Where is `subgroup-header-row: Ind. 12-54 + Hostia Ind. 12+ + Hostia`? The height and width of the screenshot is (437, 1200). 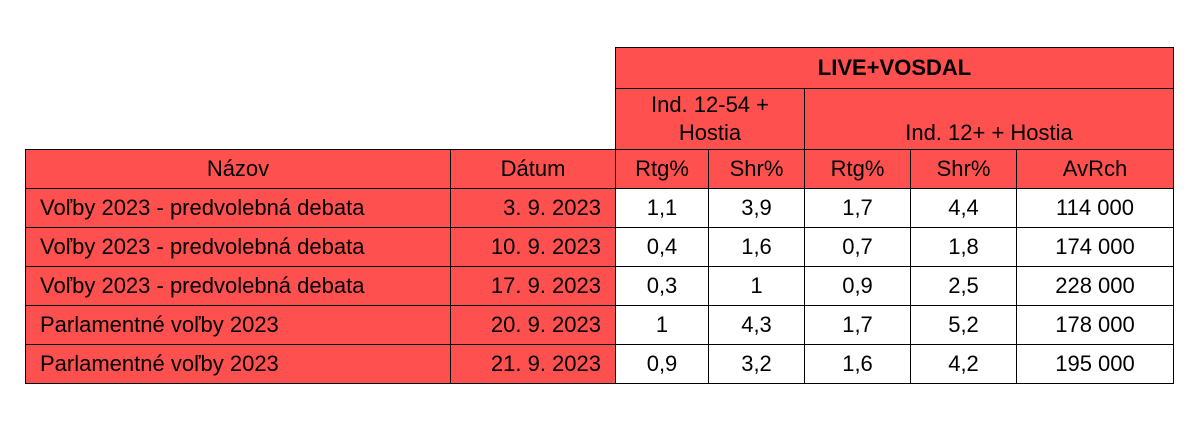
subgroup-header-row: Ind. 12-54 + Hostia Ind. 12+ + Hostia is located at coordinates (600, 119).